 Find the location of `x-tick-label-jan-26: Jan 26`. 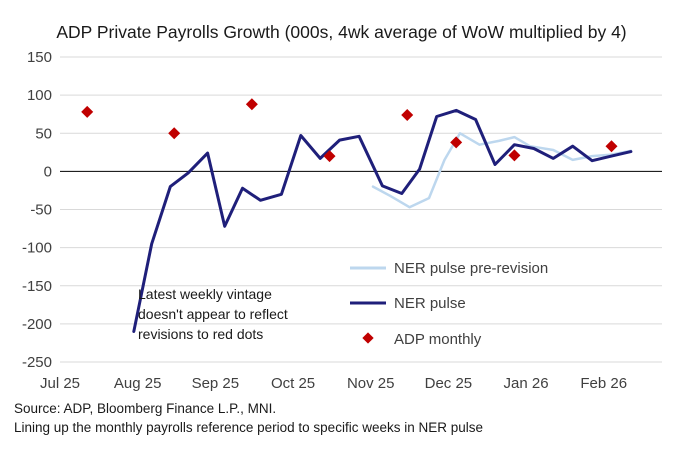

x-tick-label-jan-26: Jan 26 is located at coordinates (526, 383).